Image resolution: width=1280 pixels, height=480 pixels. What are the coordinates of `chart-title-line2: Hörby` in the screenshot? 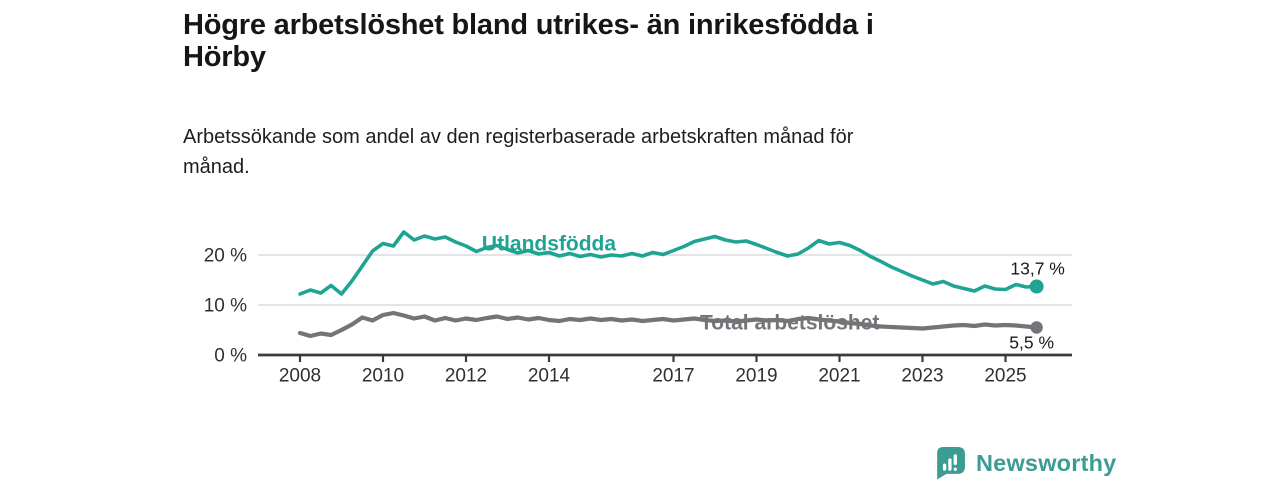 It's located at (224, 57).